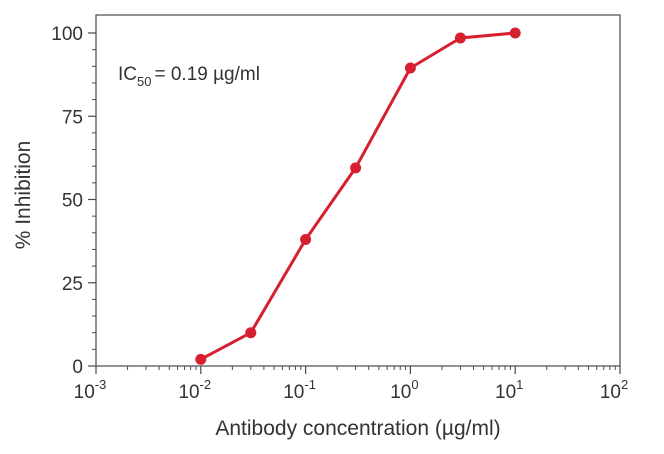 This screenshot has width=664, height=454. Describe the element at coordinates (144, 81) in the screenshot. I see `ic50-annotation-subscript: 50` at that location.